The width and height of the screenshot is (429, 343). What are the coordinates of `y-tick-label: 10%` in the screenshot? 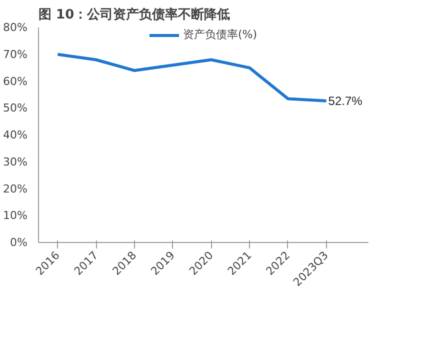 It's located at (15, 215).